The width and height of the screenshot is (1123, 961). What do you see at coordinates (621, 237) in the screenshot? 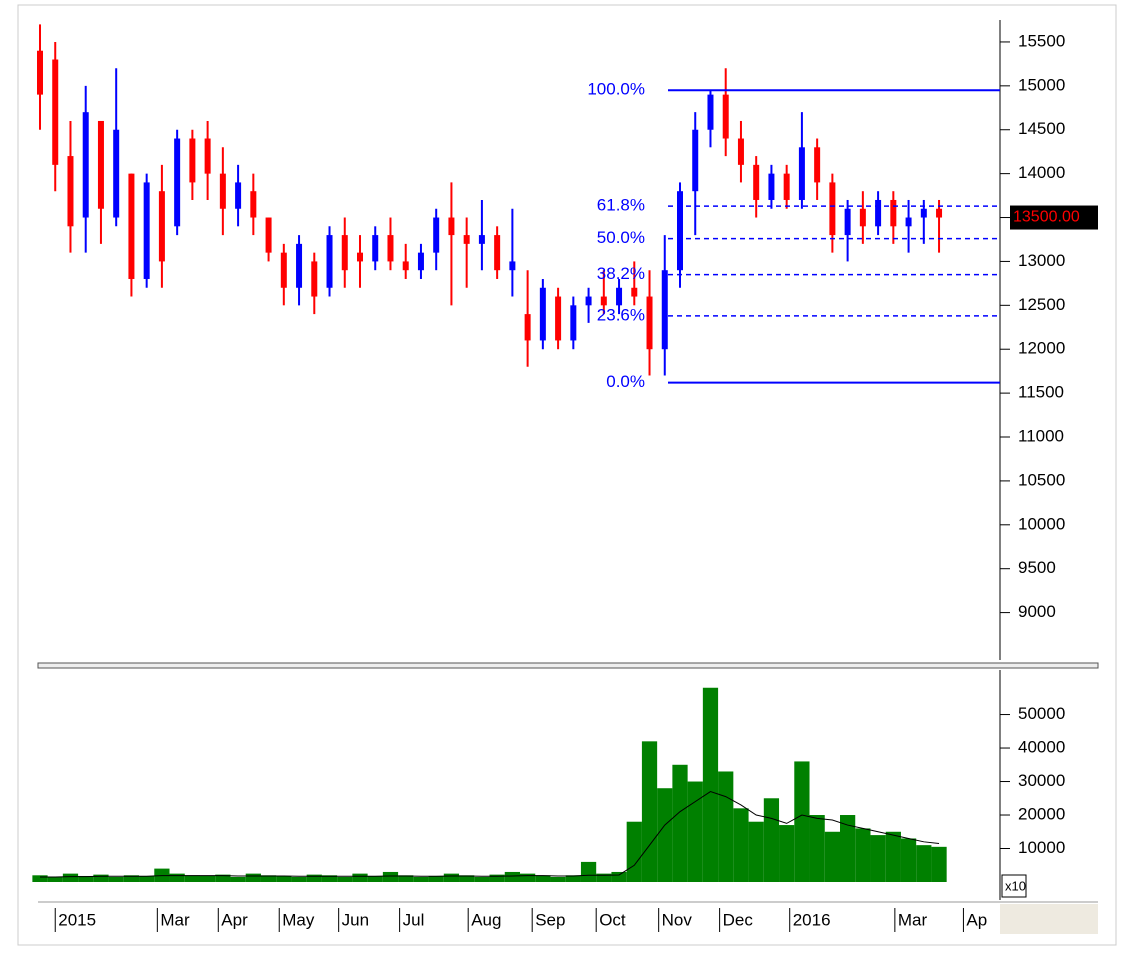
I see `fib-label: 50.0%` at bounding box center [621, 237].